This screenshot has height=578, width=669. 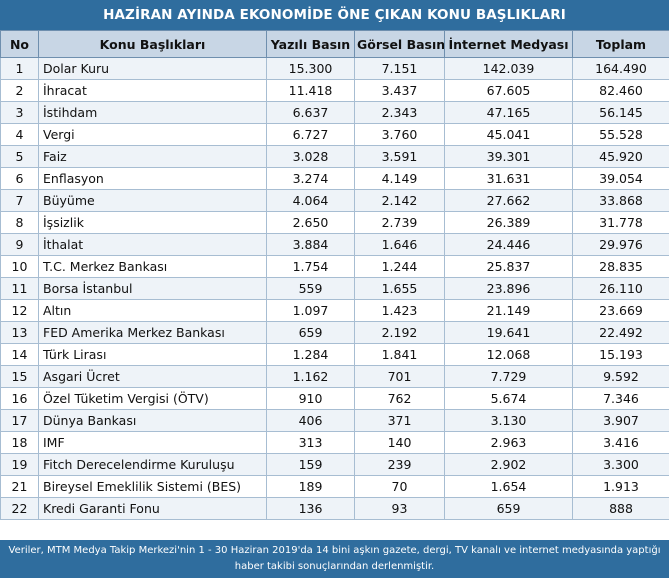 I want to click on header-internet-media: İnternet Medyası, so click(x=508, y=44).